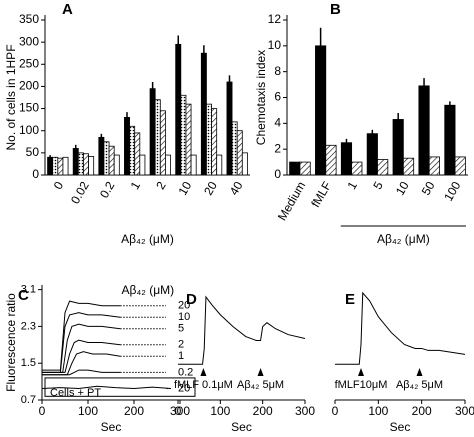 The image size is (474, 437). What do you see at coordinates (203, 385) in the screenshot?
I see `annotation: fMLF 0.1μM` at bounding box center [203, 385].